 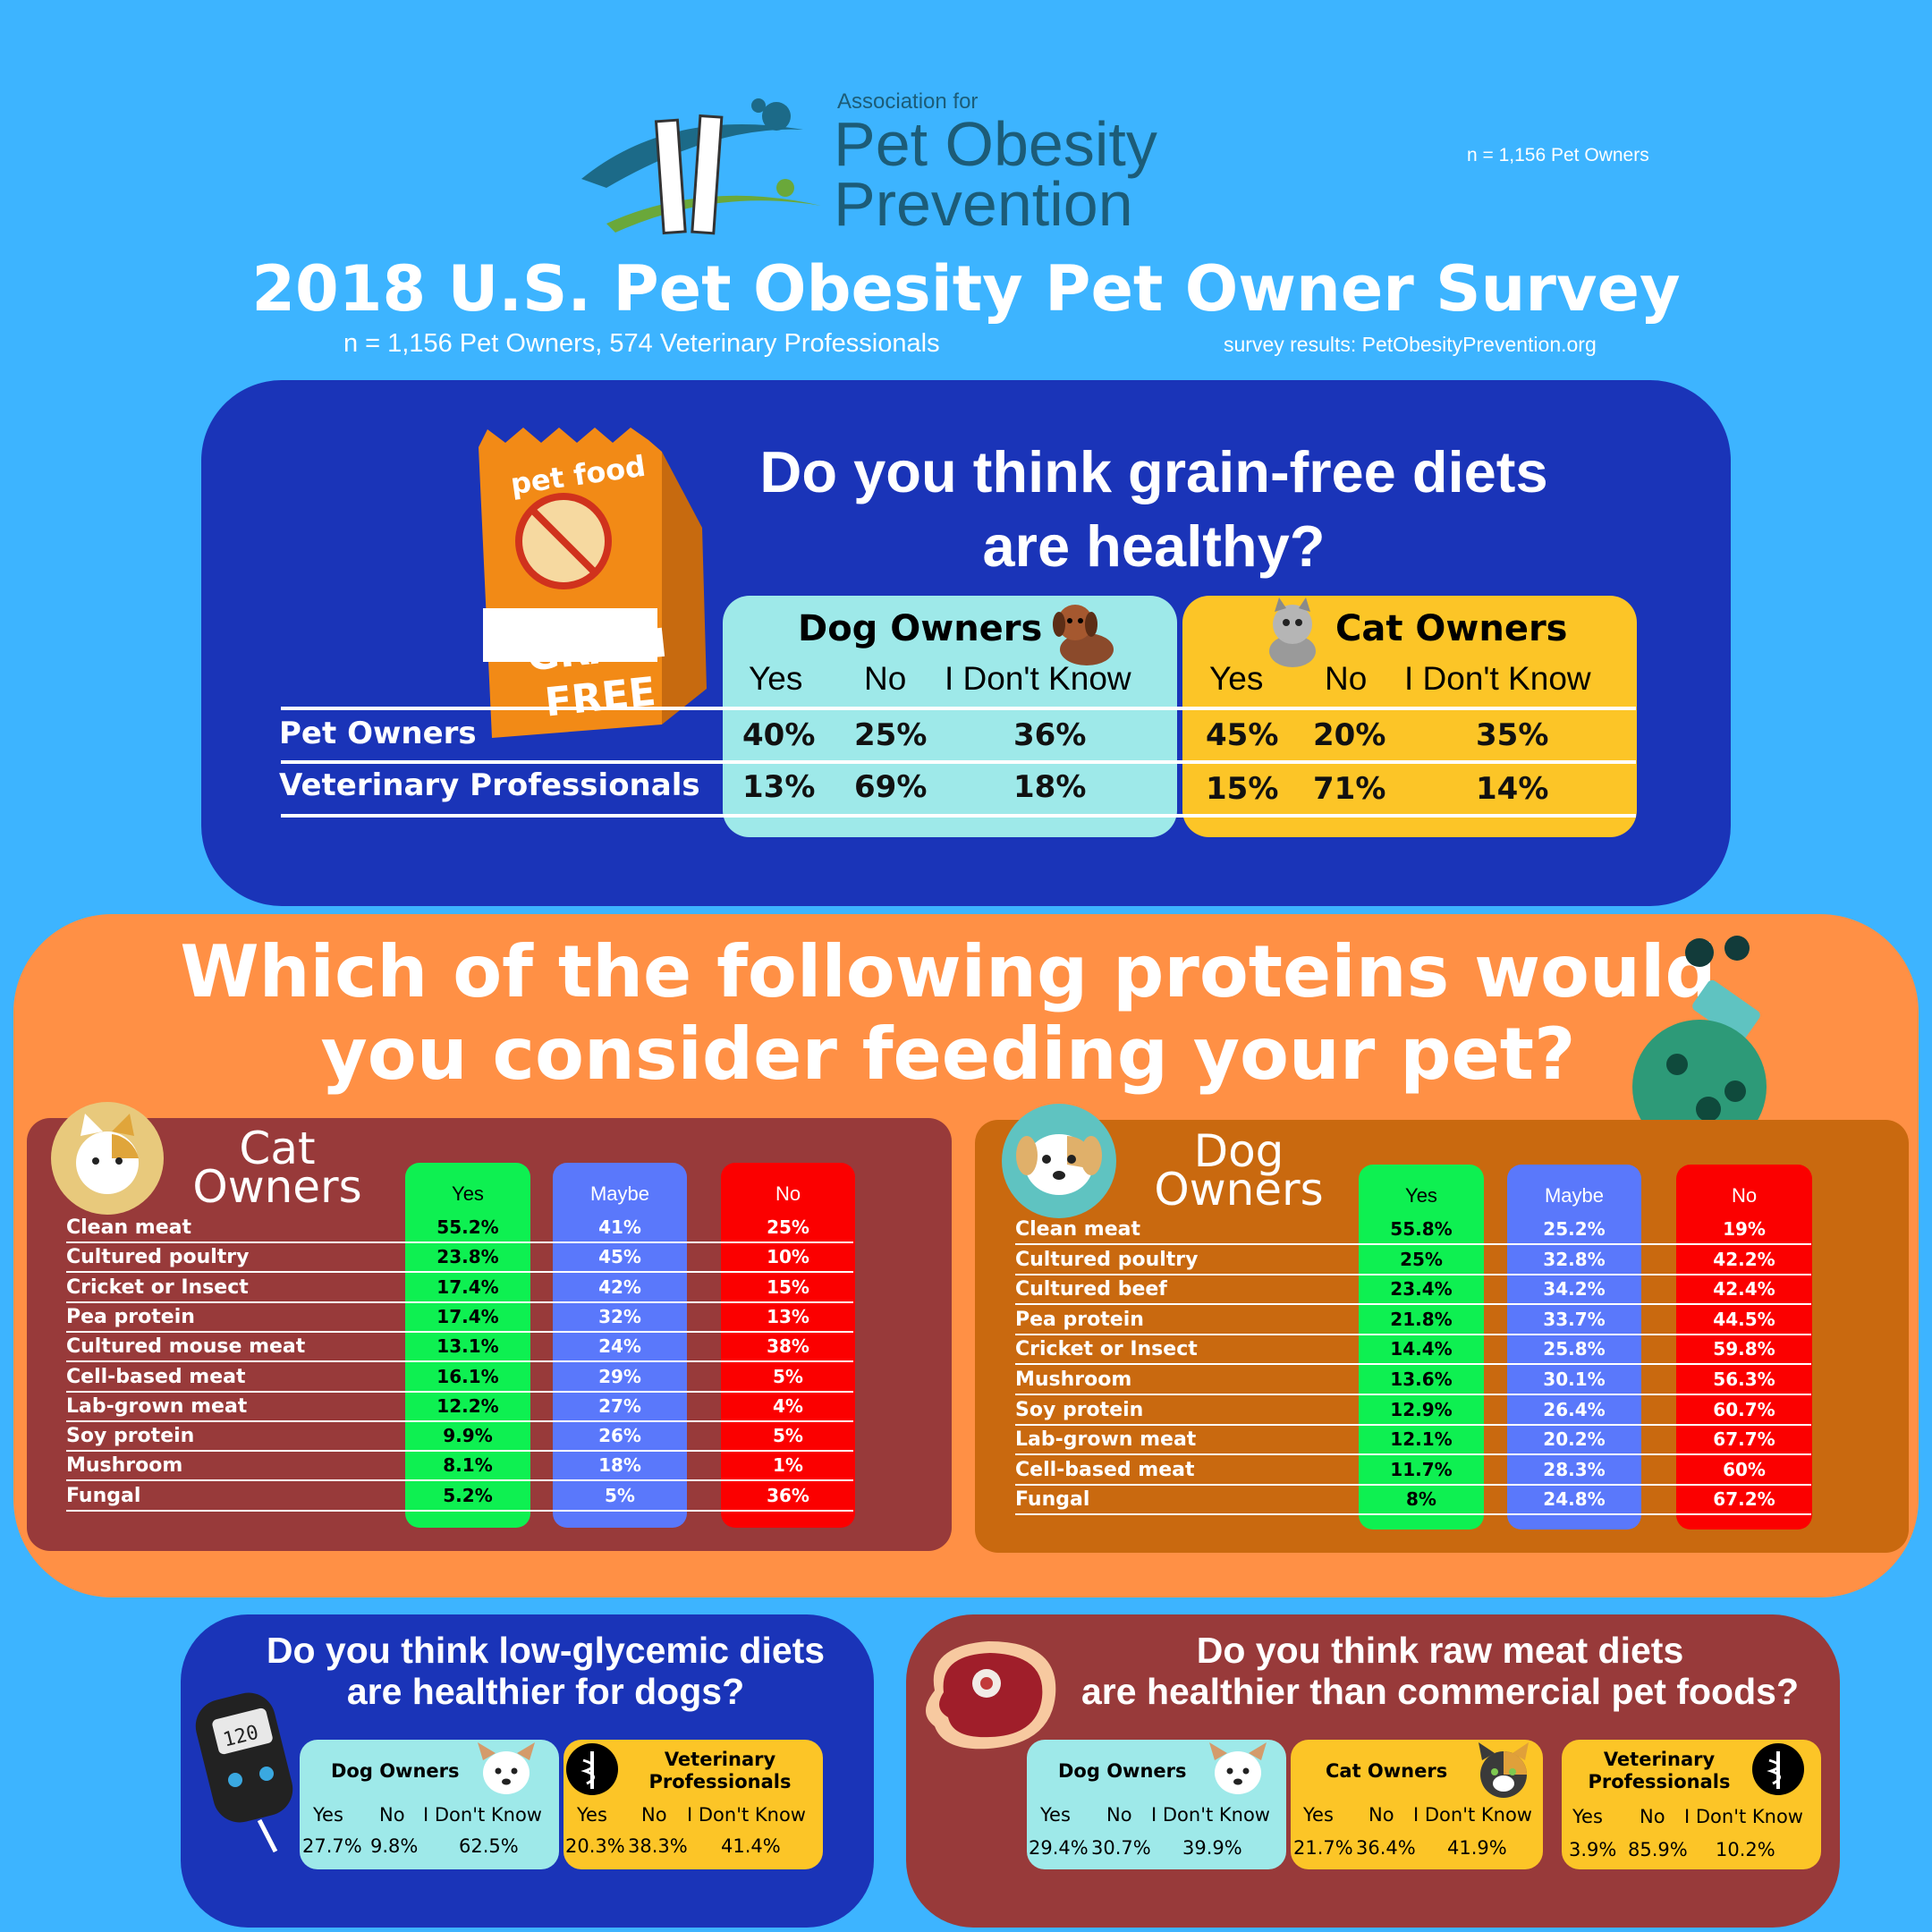 What do you see at coordinates (595, 1846) in the screenshot?
I see `glycemic-vet-yes: 20.3%` at bounding box center [595, 1846].